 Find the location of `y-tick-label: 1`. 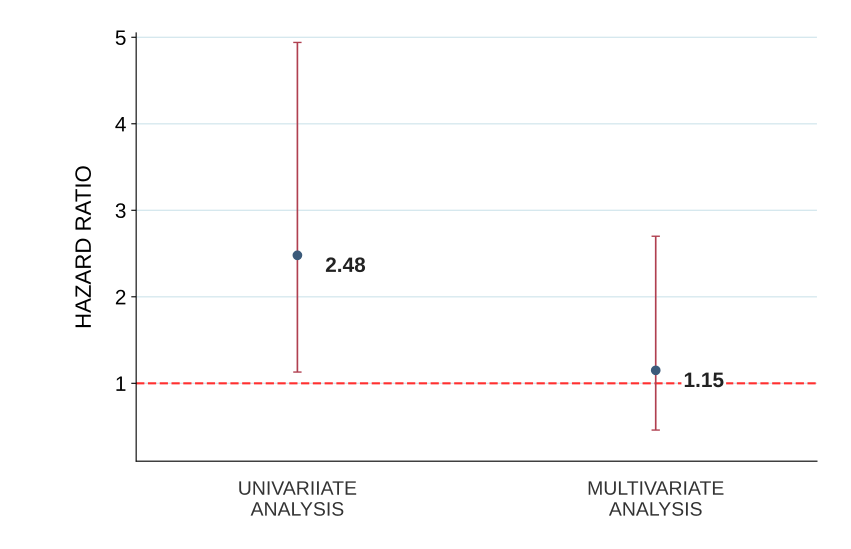

y-tick-label: 1 is located at coordinates (121, 383).